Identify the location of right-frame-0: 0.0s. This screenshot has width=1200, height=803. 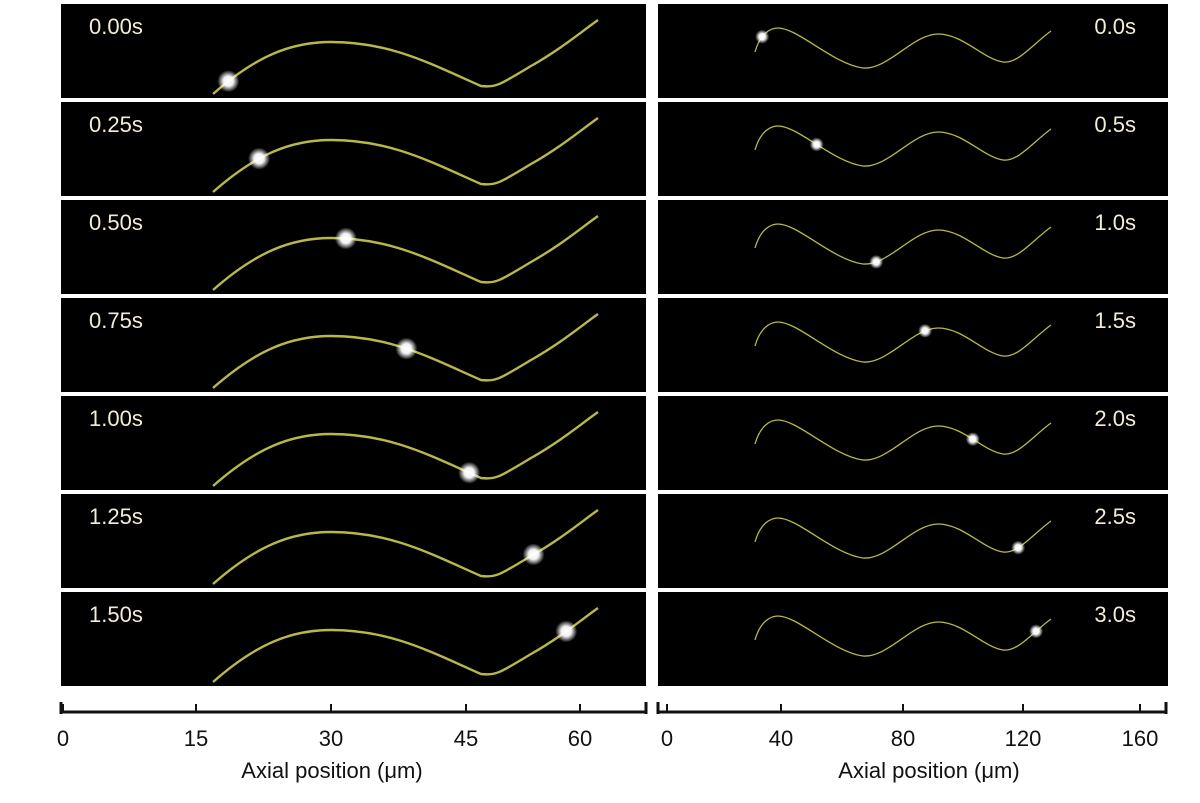
(913, 51).